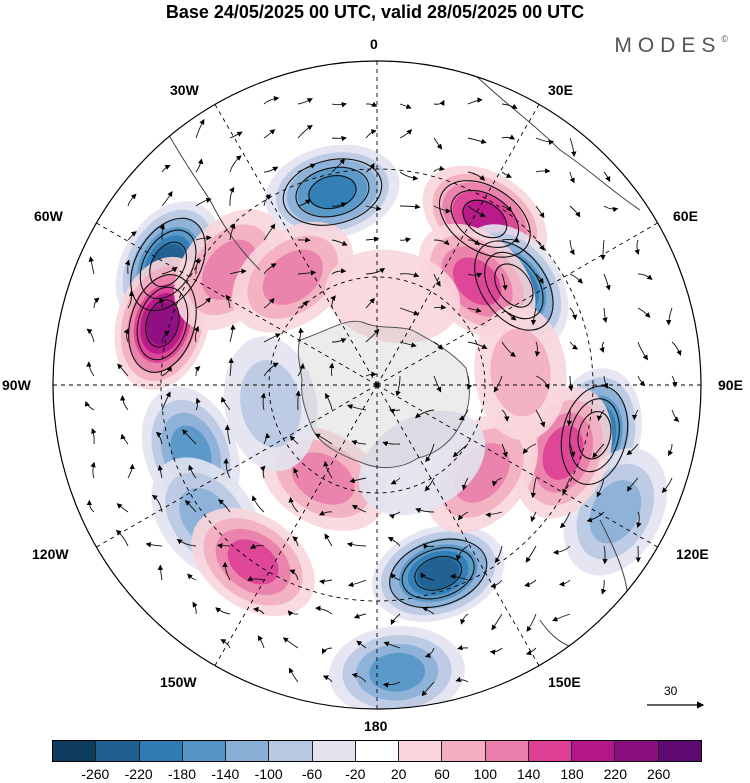  I want to click on lon-label-150e: 150E, so click(564, 682).